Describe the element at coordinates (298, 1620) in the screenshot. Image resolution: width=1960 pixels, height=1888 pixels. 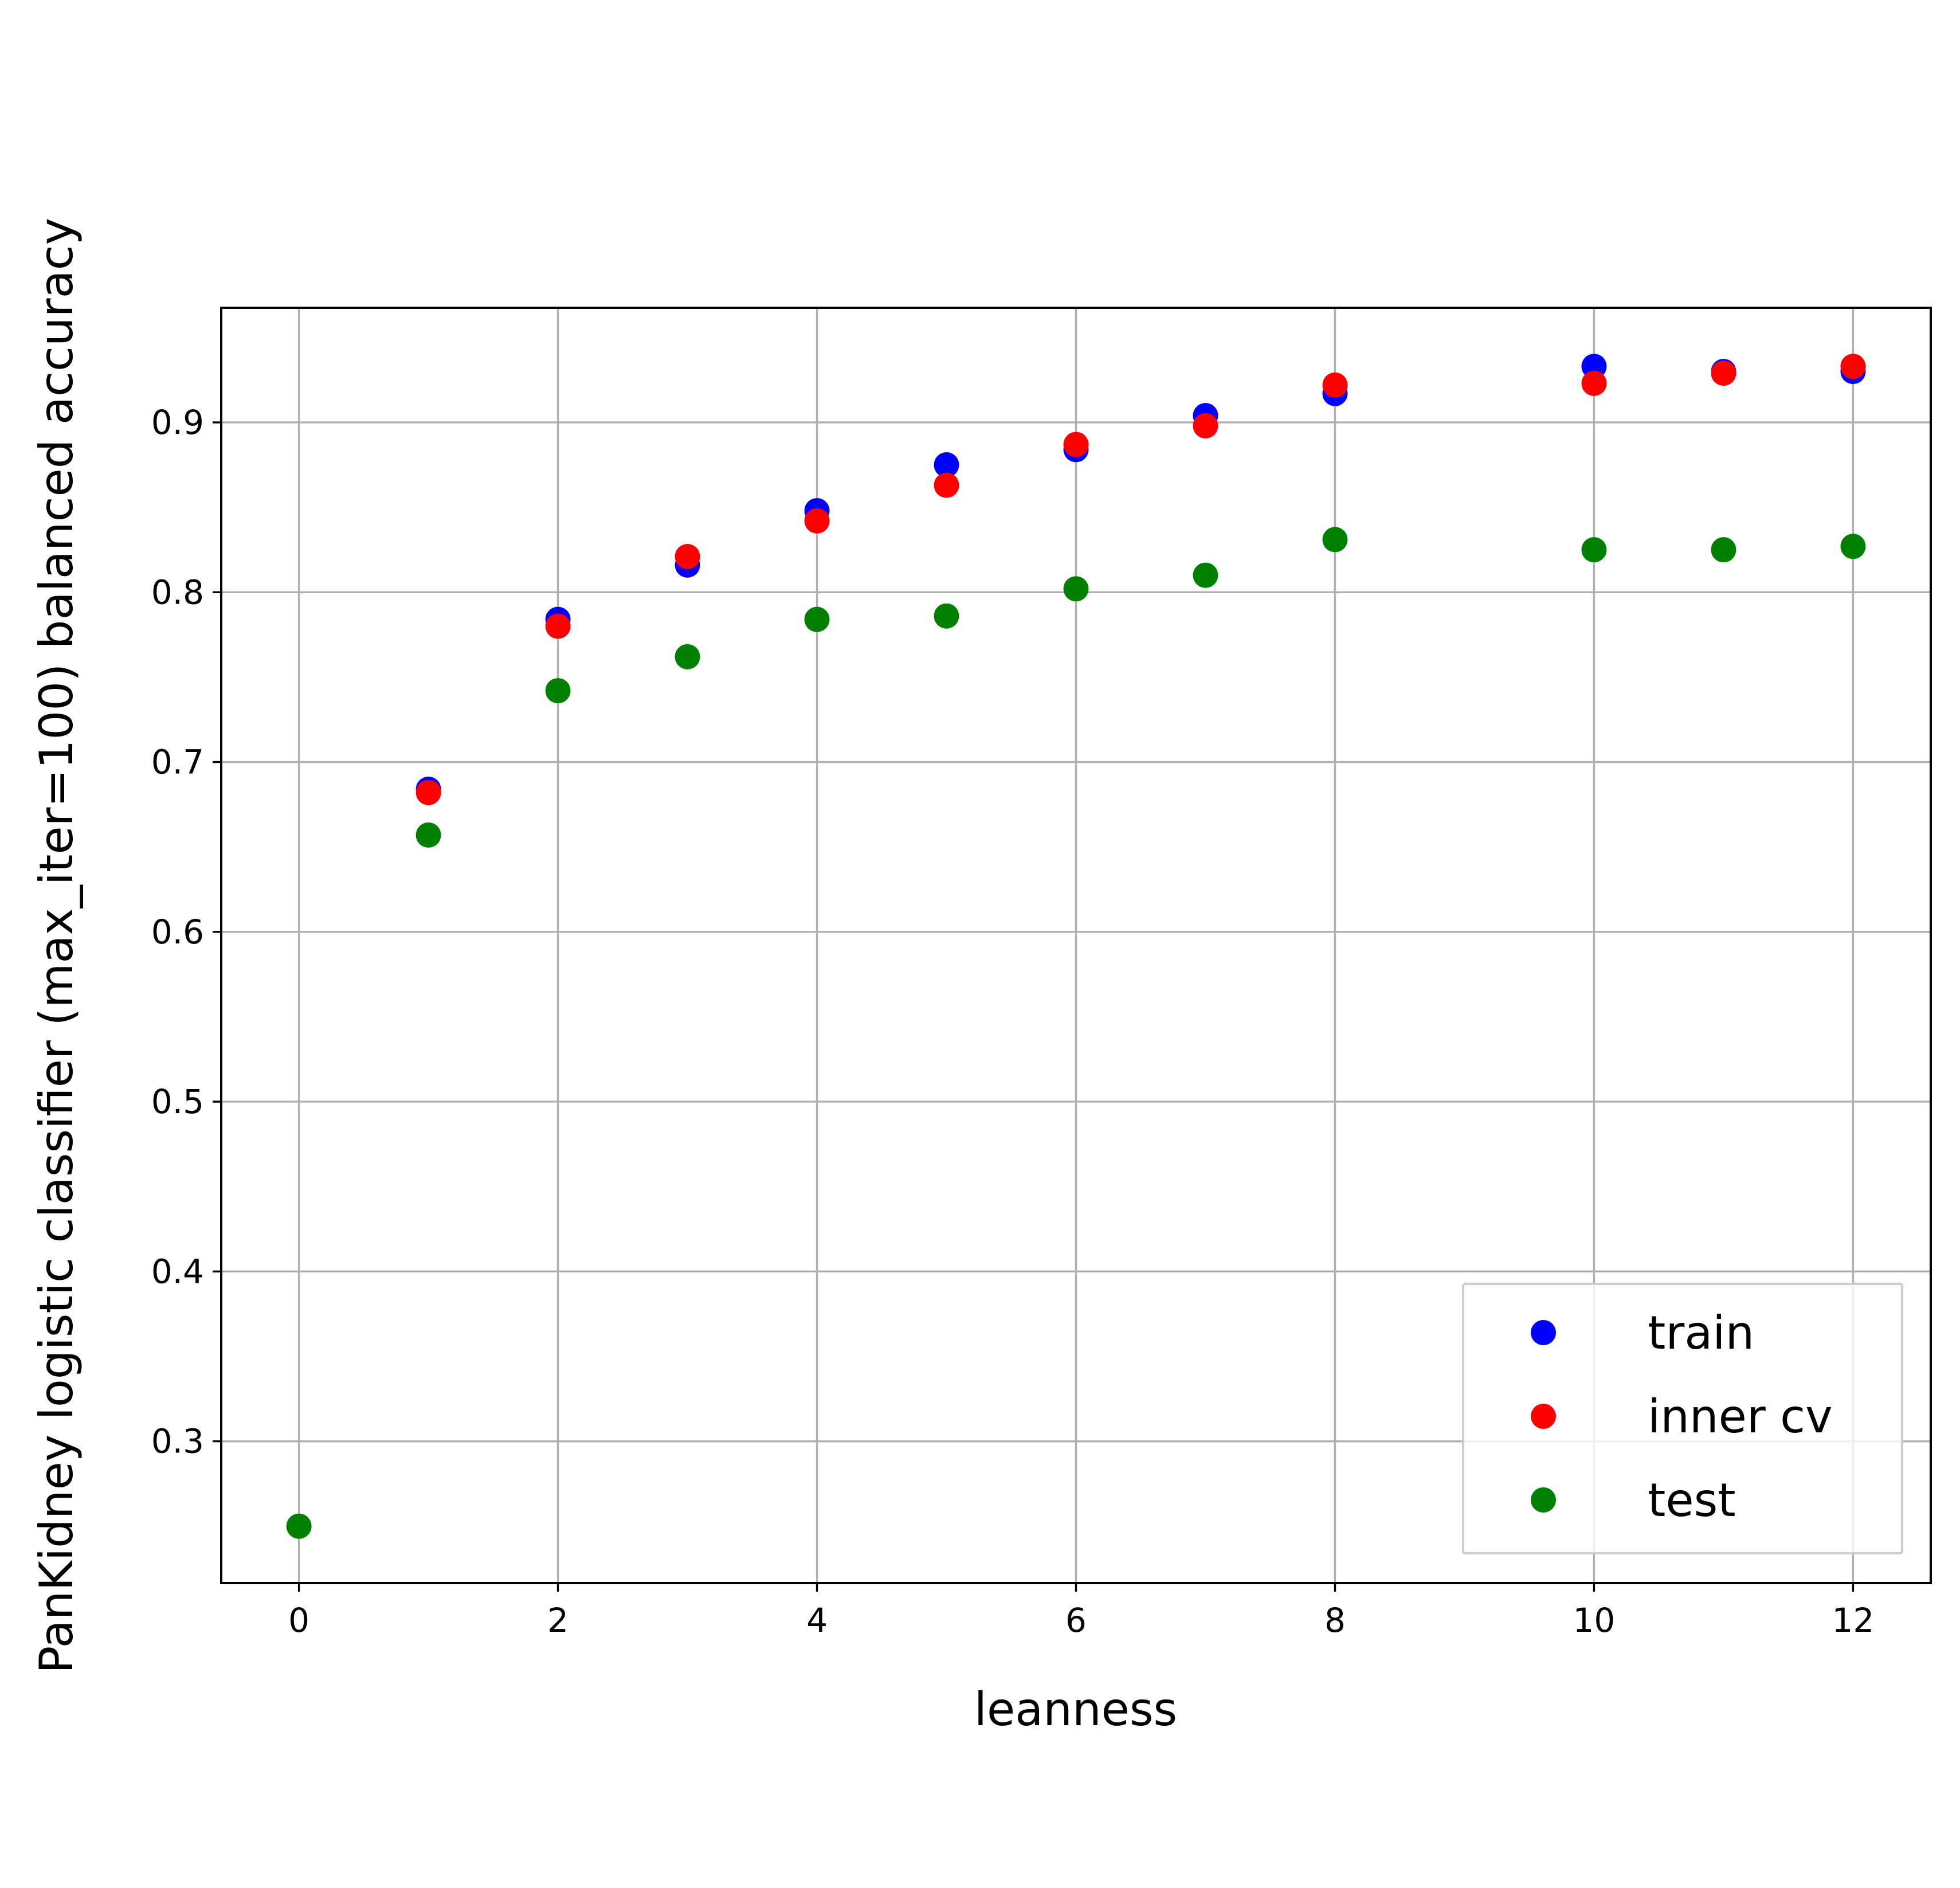
I see `x-tick-label: 0` at that location.